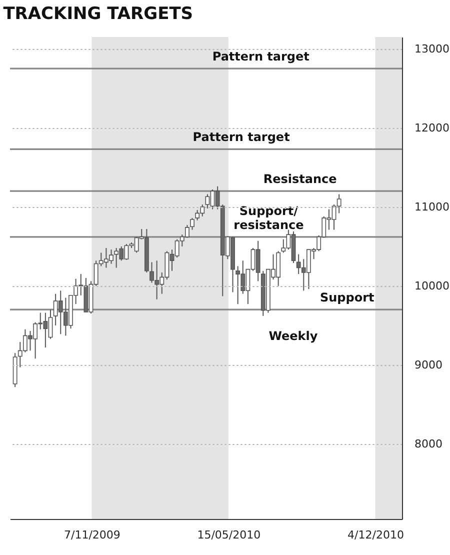 The height and width of the screenshot is (555, 450). Describe the element at coordinates (432, 207) in the screenshot. I see `y-tick-label: 11000` at that location.